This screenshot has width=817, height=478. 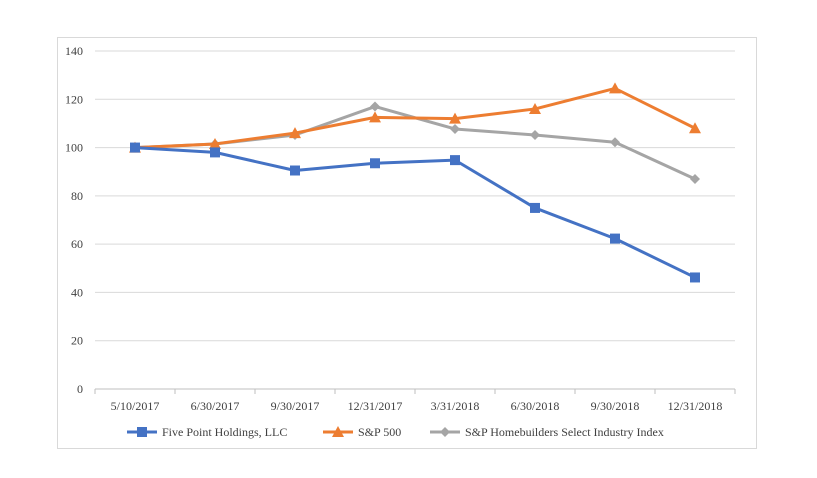 I want to click on legend-label: Five Point Holdings, LLC, so click(x=224, y=432).